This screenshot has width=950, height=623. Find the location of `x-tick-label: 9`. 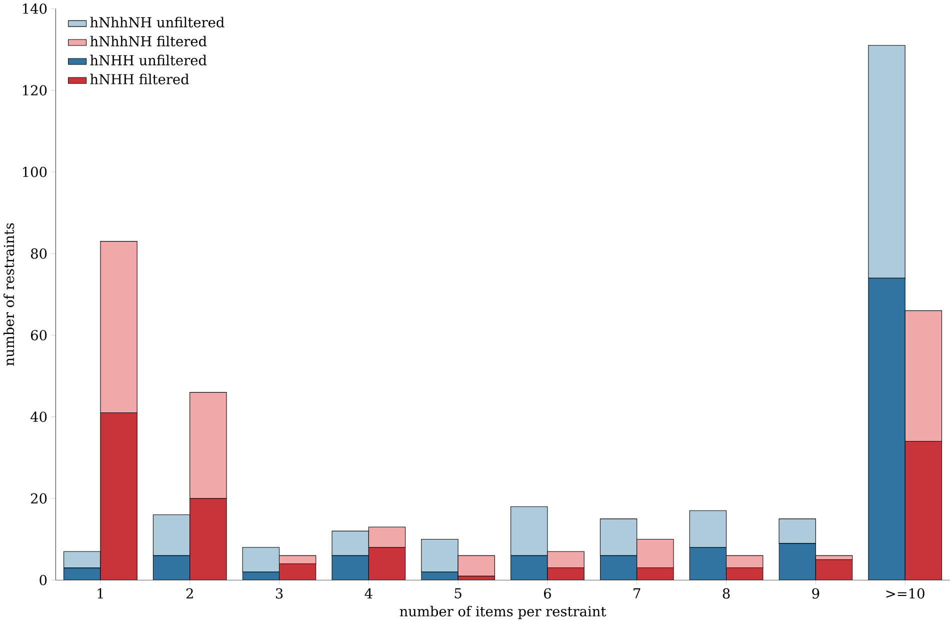

x-tick-label: 9 is located at coordinates (816, 593).